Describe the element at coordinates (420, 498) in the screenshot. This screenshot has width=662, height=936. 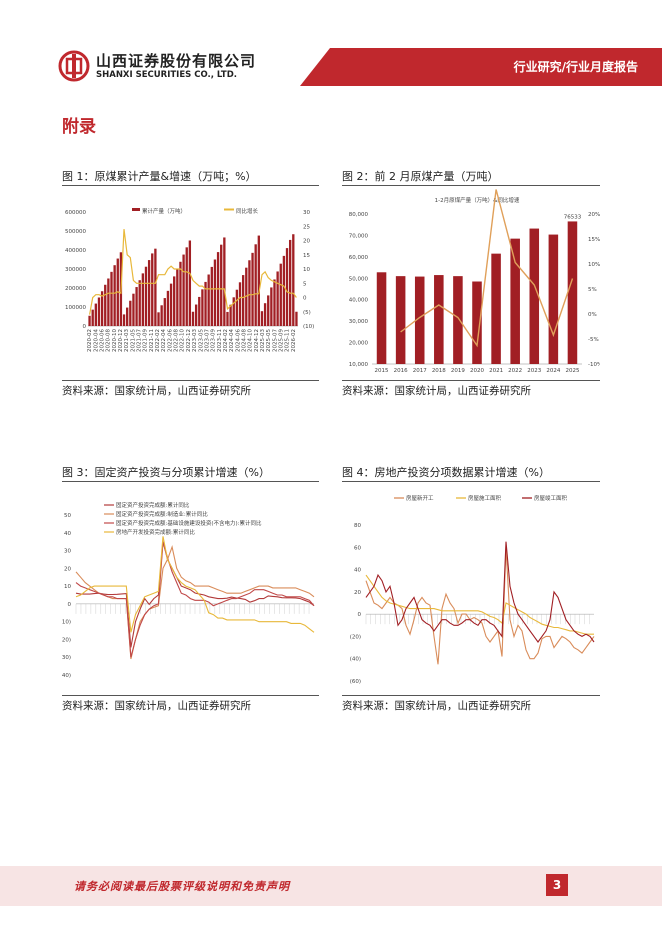
I see `legend-label: 房屋新开工` at that location.